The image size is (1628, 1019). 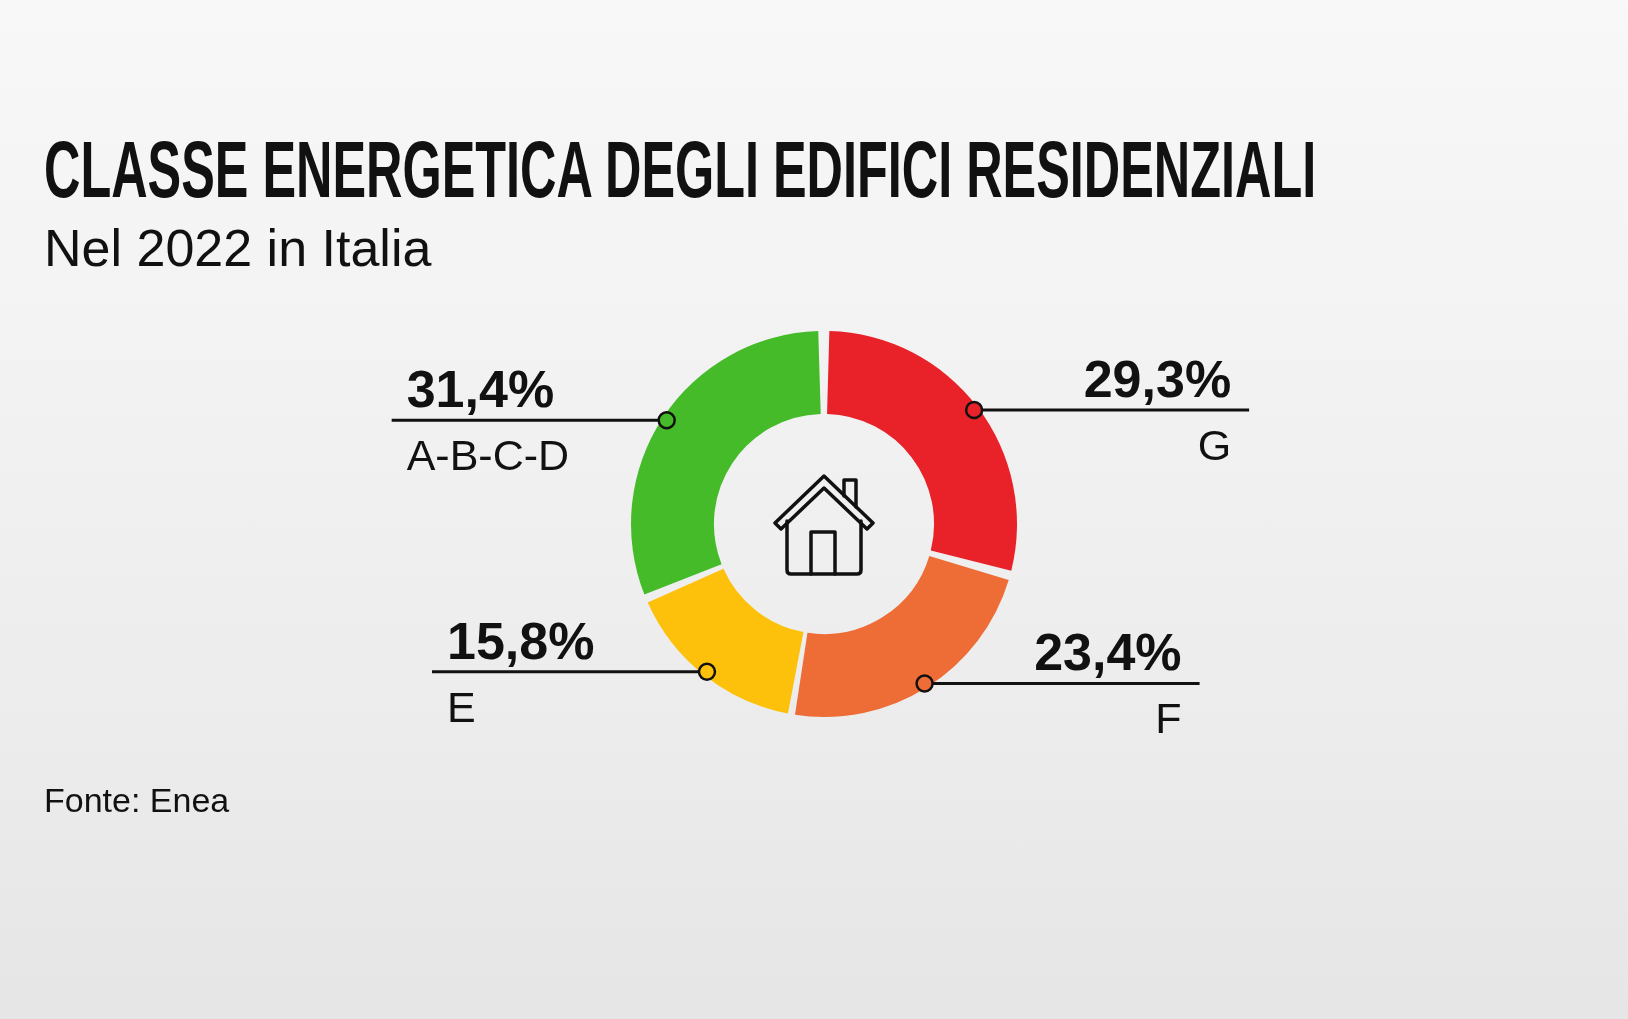 I want to click on chart-title: CLASSE ENERGETICA DEGLI EDIFICI RESIDENZIALI, so click(x=680, y=169).